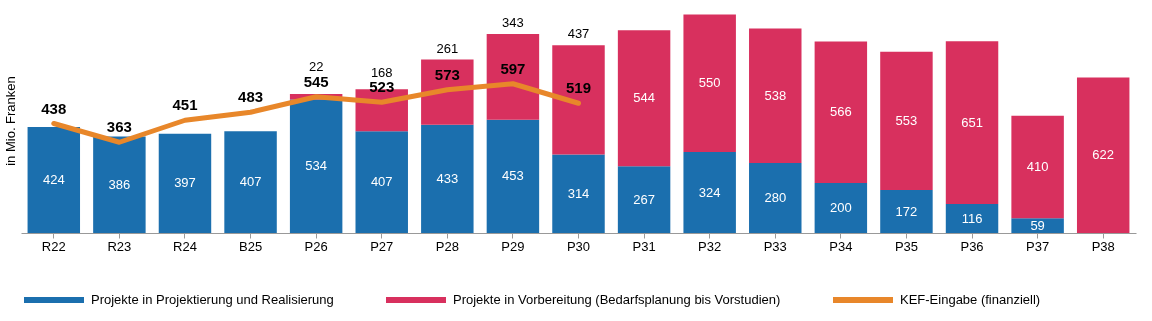 This screenshot has height=321, width=1152. I want to click on data-label: 566, so click(841, 112).